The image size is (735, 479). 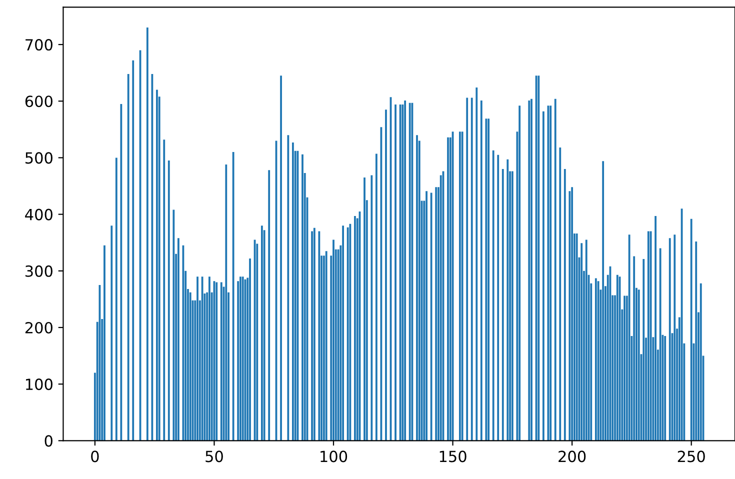 I want to click on y-tick-label: 0, so click(x=48, y=441).